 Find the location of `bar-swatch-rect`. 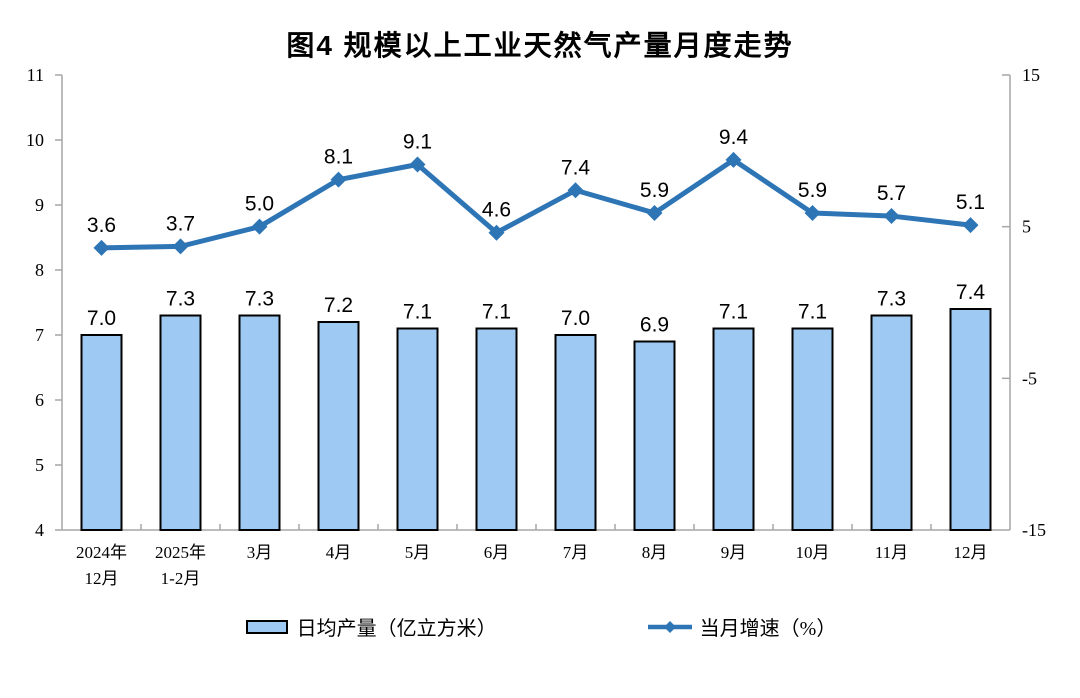

bar-swatch-rect is located at coordinates (266, 626).